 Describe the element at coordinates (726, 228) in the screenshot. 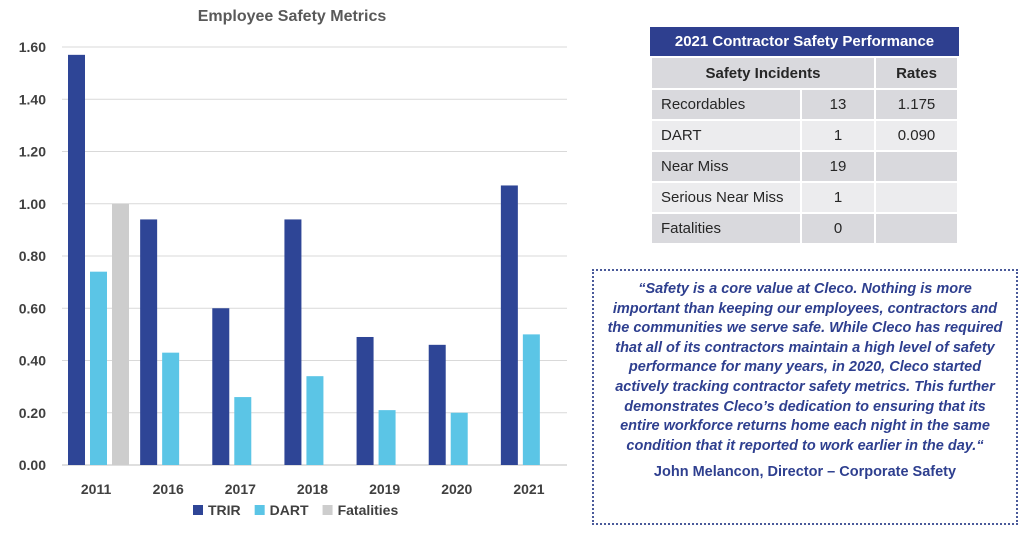

I see `row-label: Fatalities` at that location.